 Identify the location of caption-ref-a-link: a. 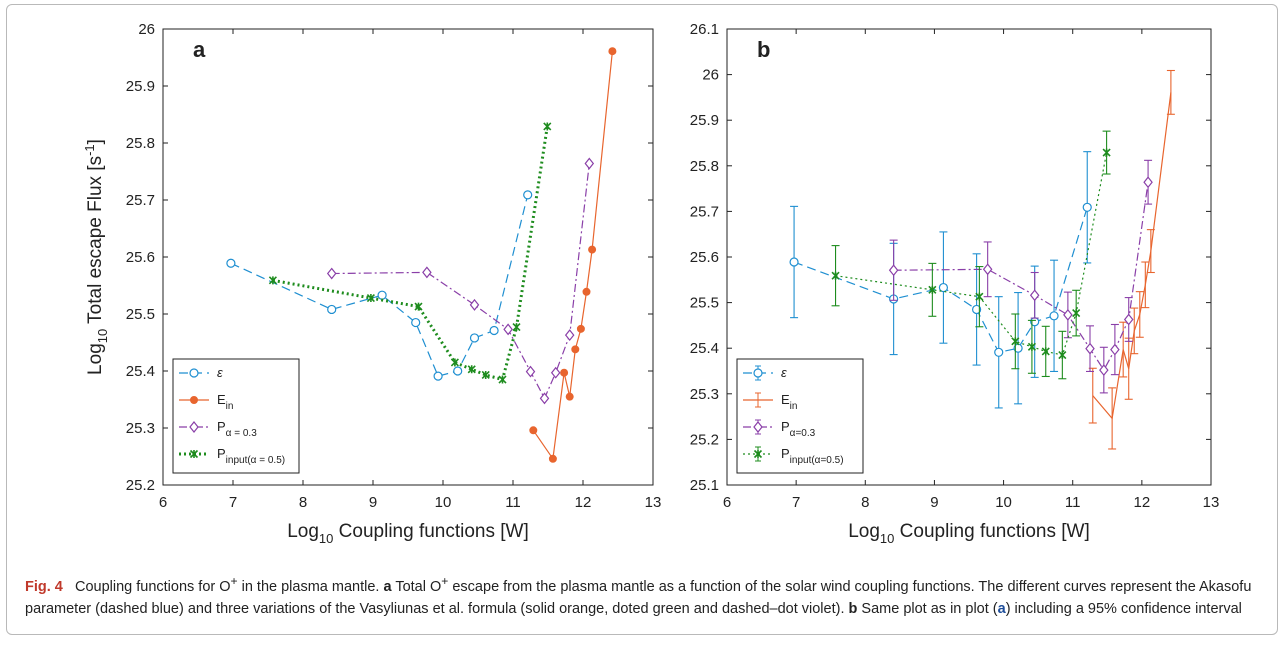
(1001, 608).